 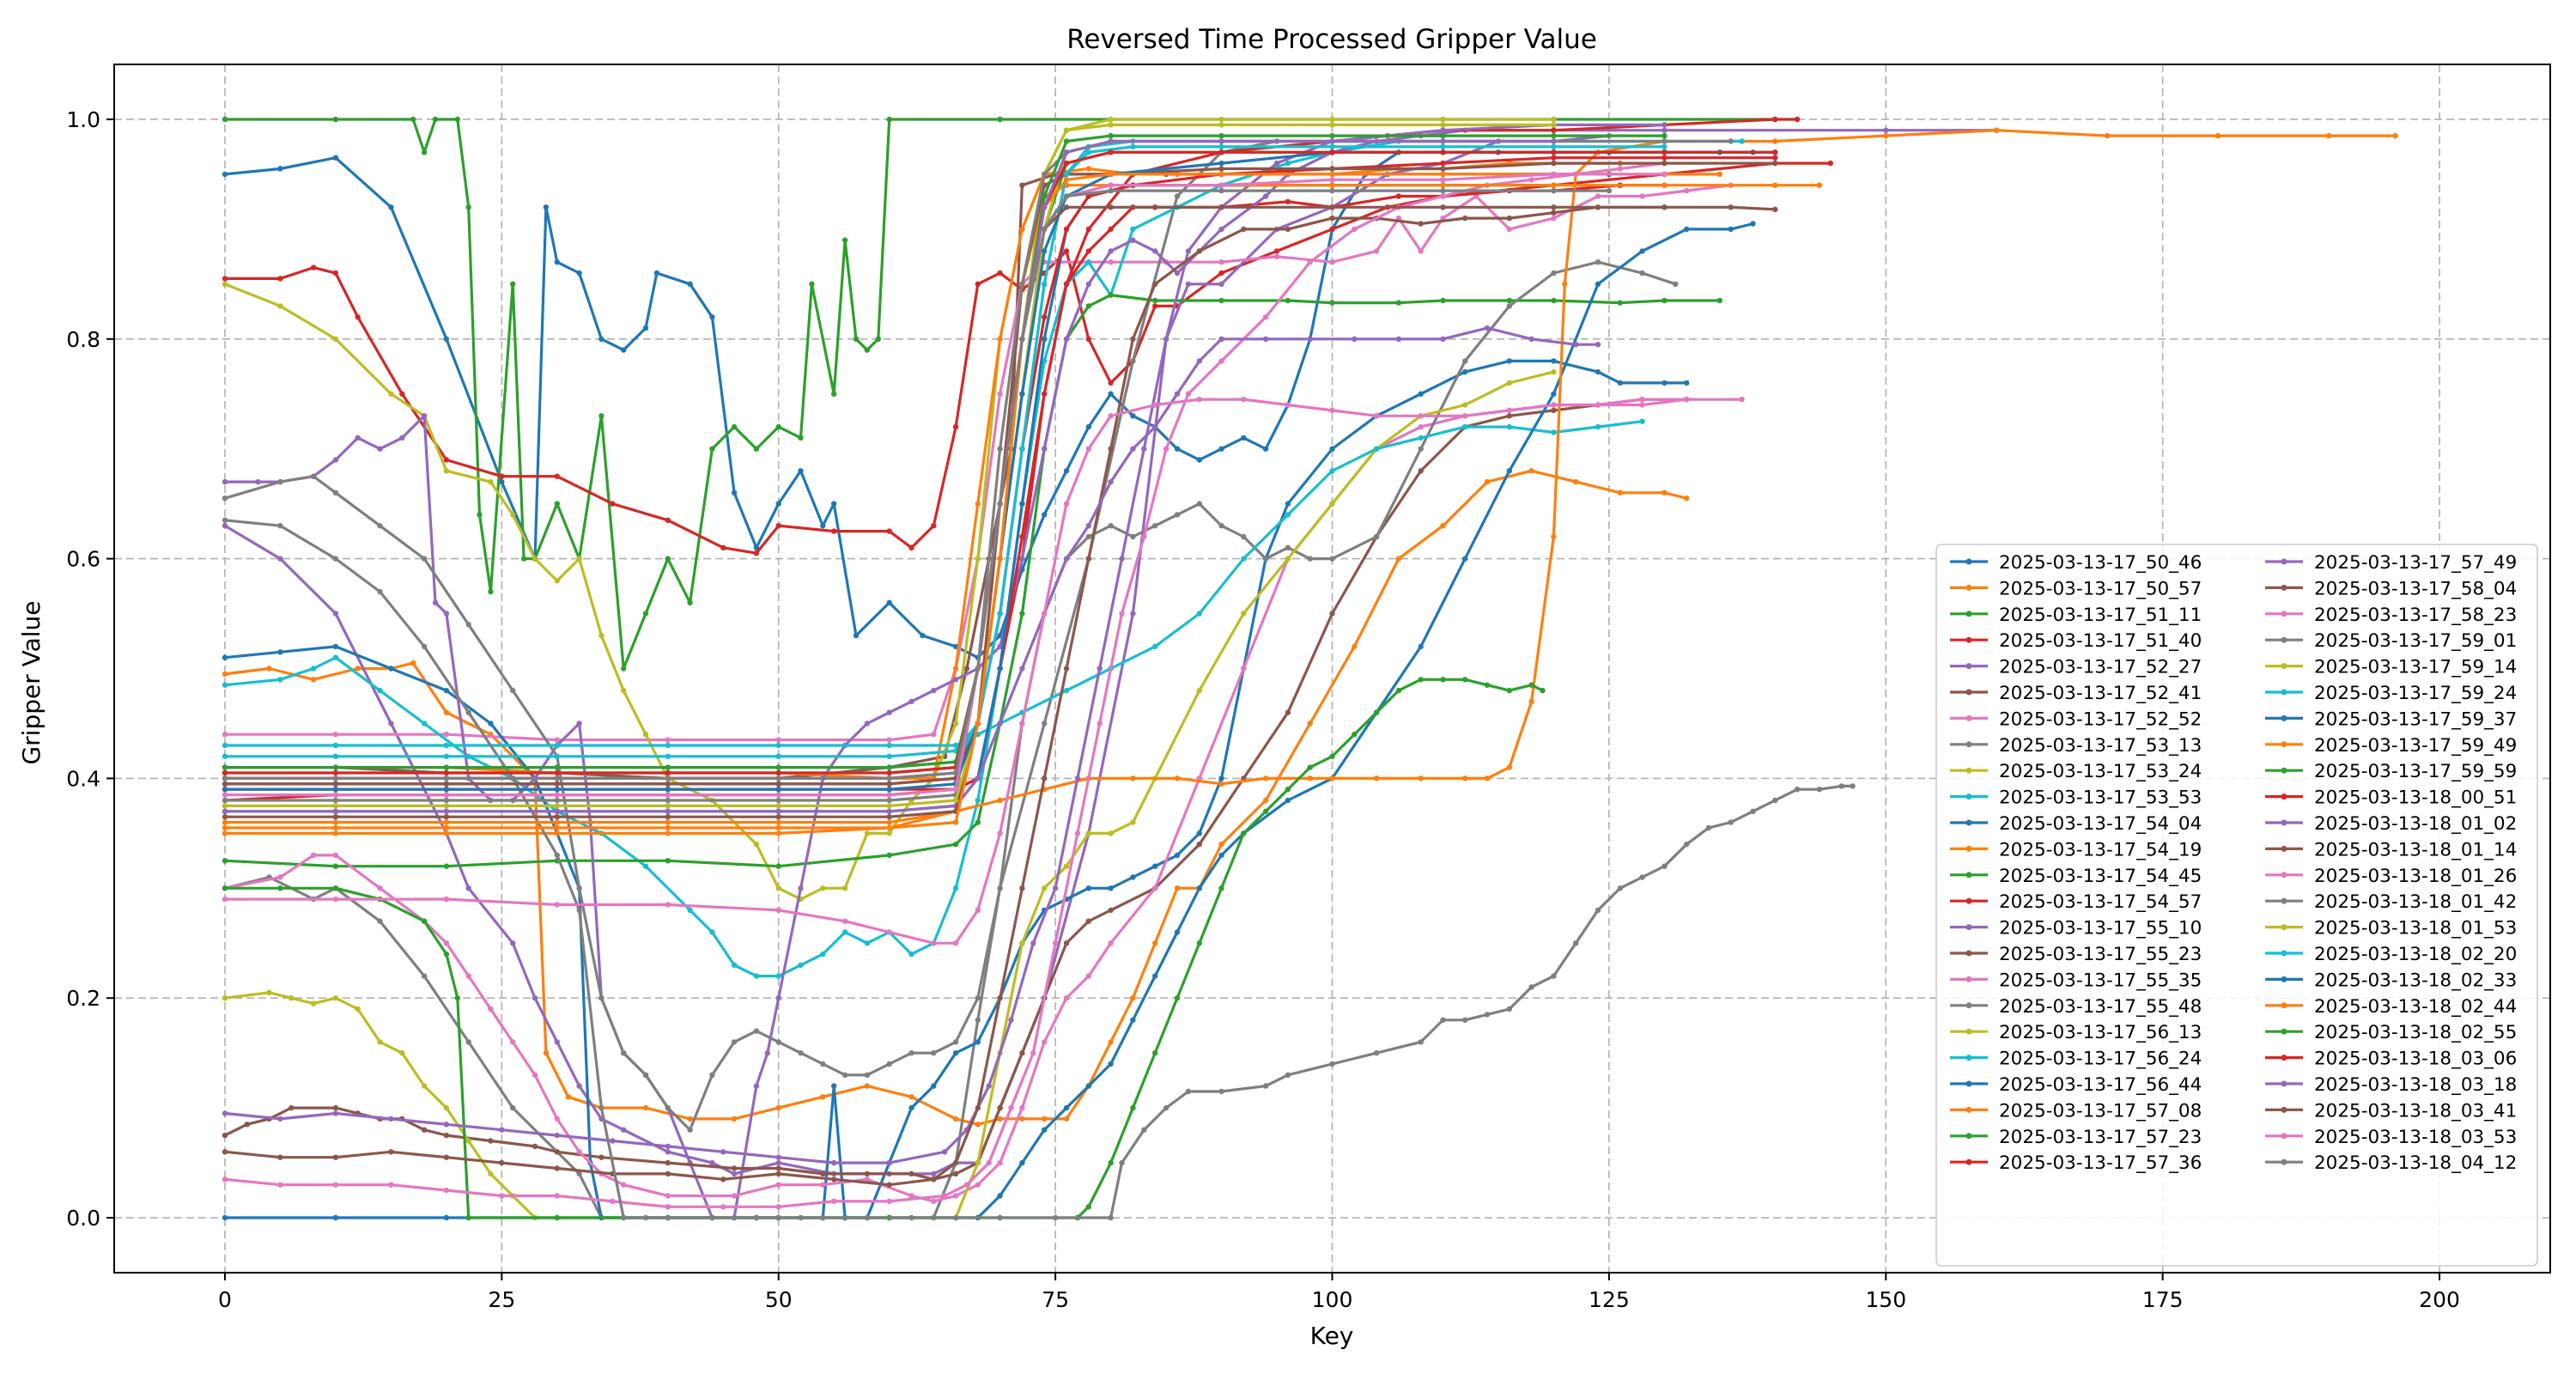 I want to click on x-tick-label: 200, so click(x=2440, y=1299).